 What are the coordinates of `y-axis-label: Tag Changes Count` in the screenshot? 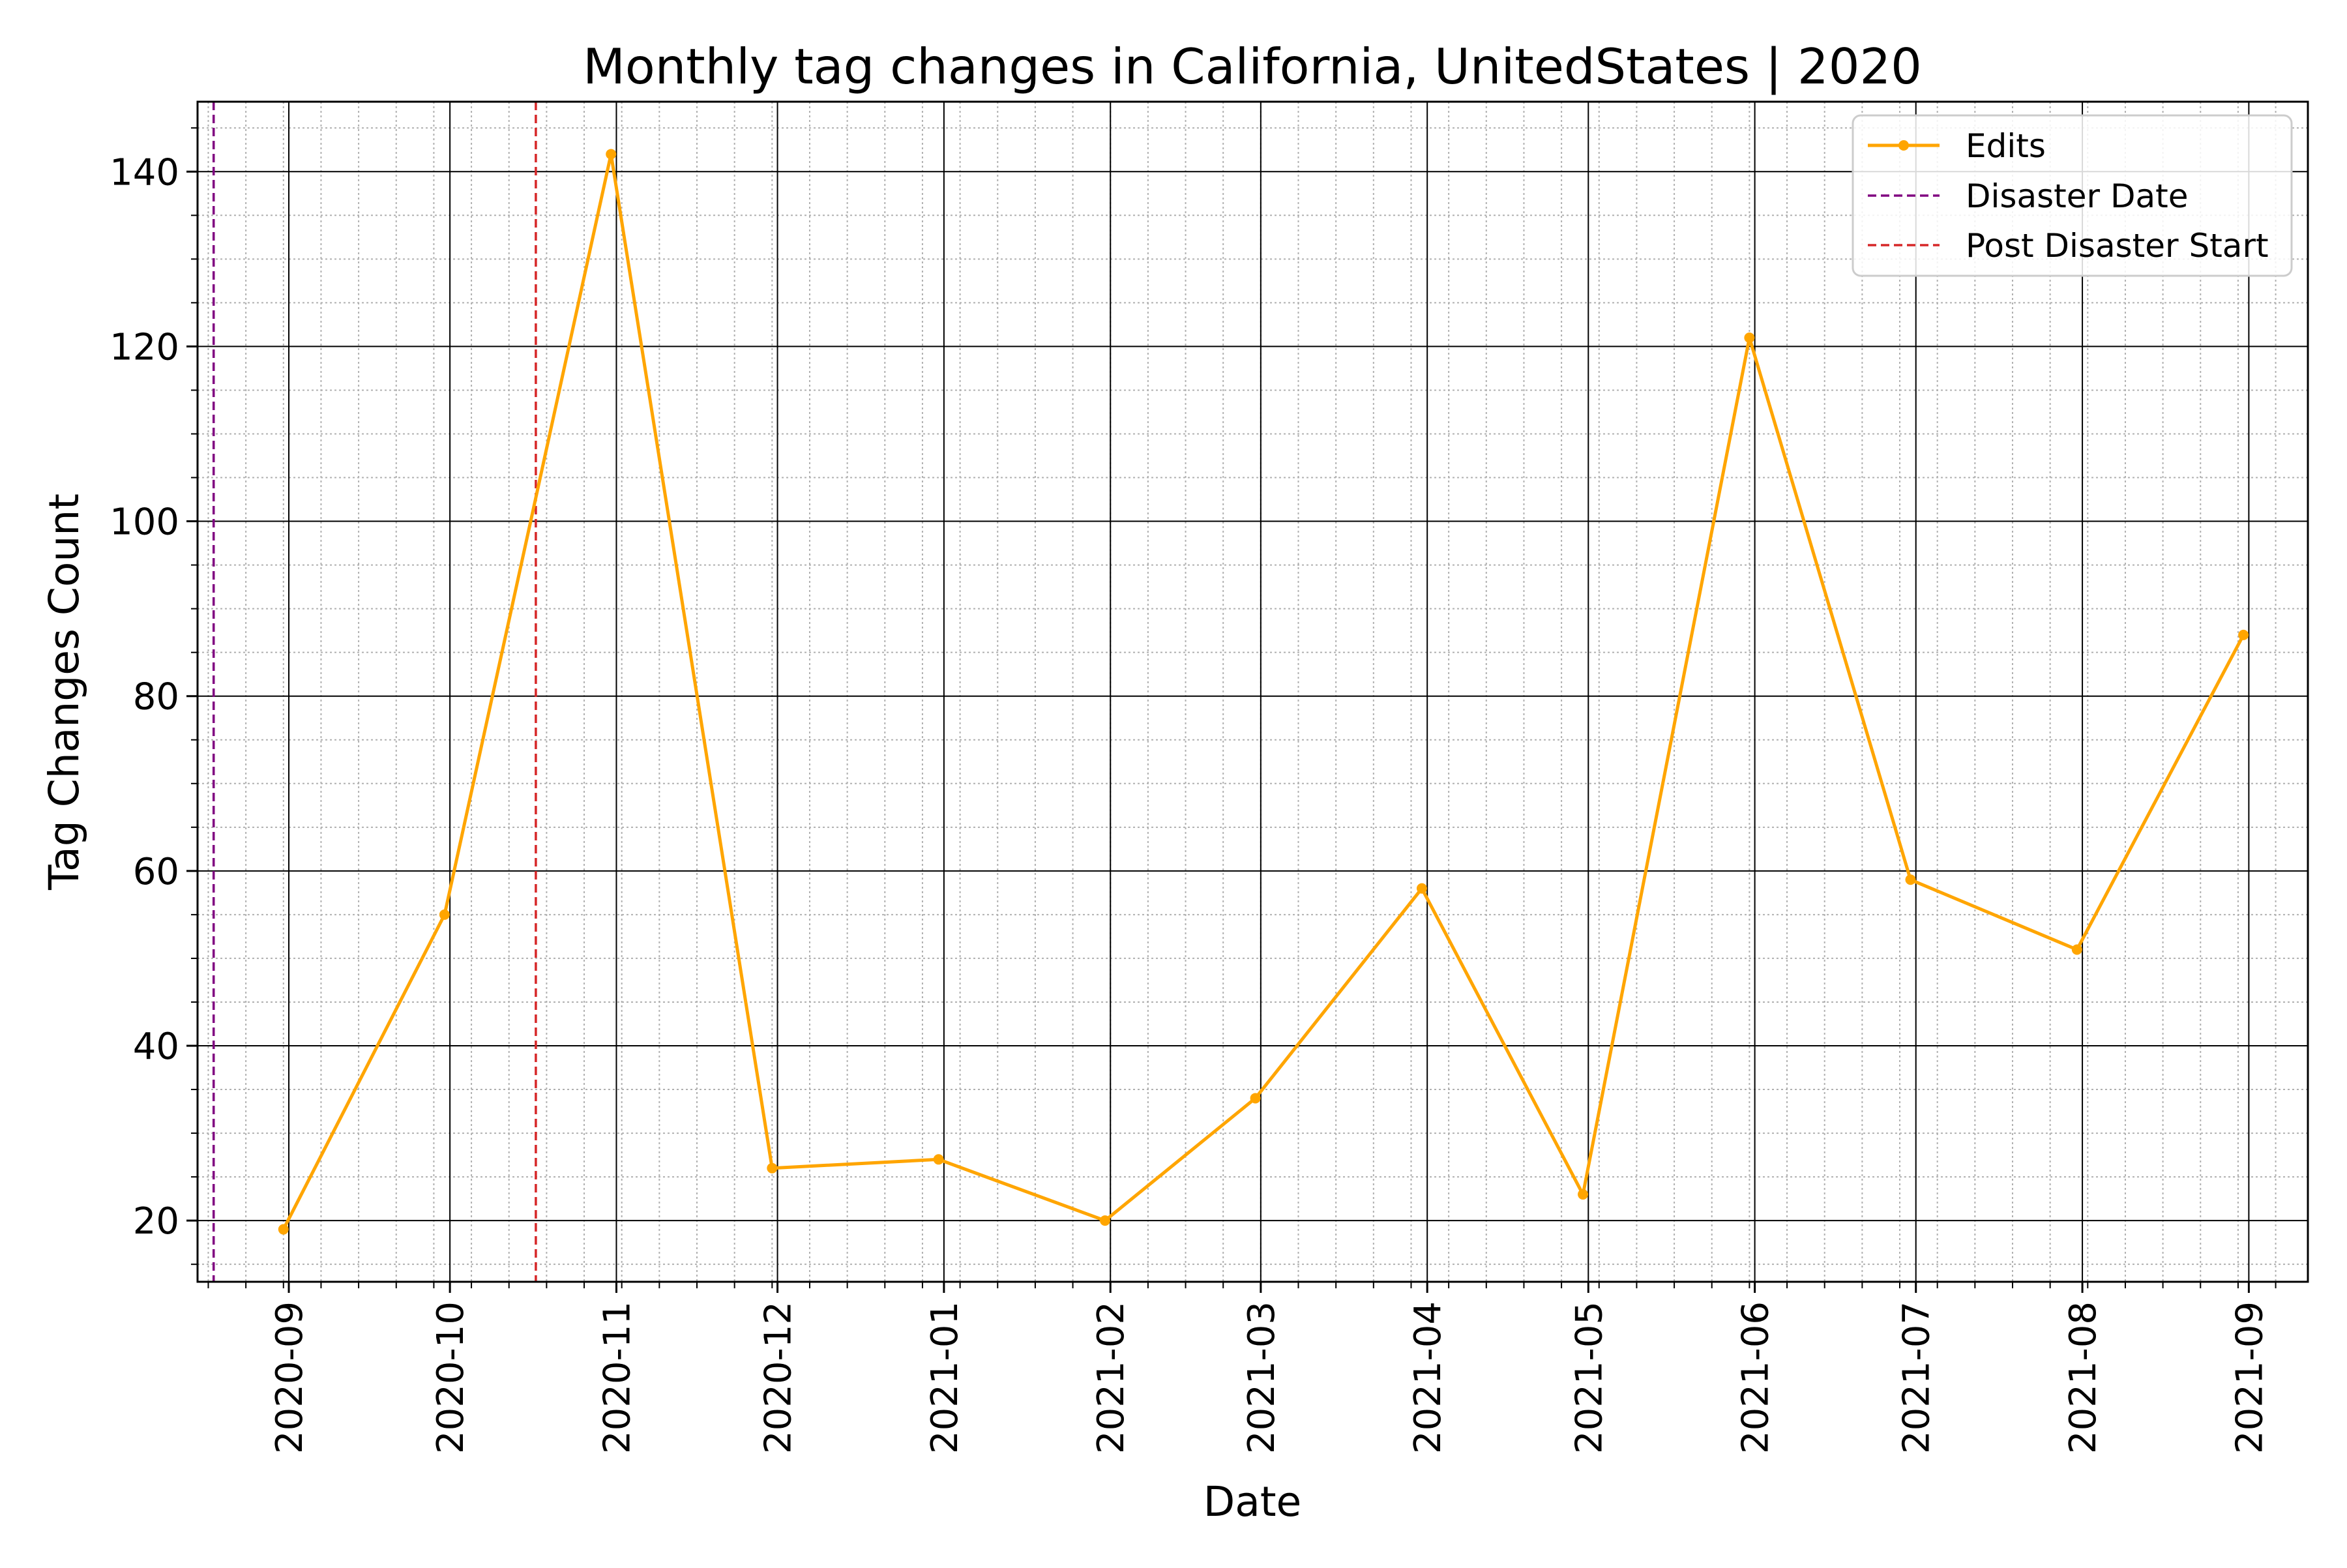 It's located at (64, 692).